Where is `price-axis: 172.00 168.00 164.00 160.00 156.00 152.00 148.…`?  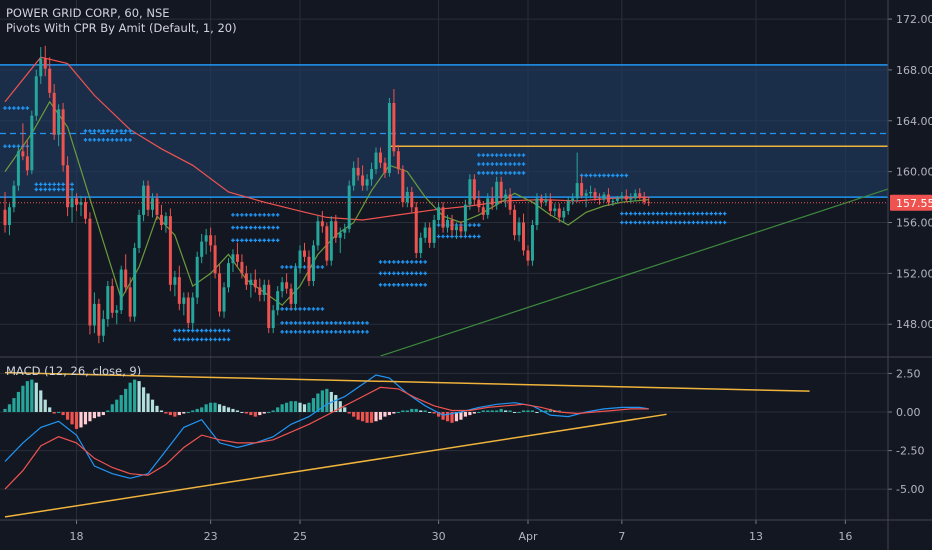
price-axis: 172.00 168.00 164.00 160.00 156.00 152.00 148.… is located at coordinates (910, 172).